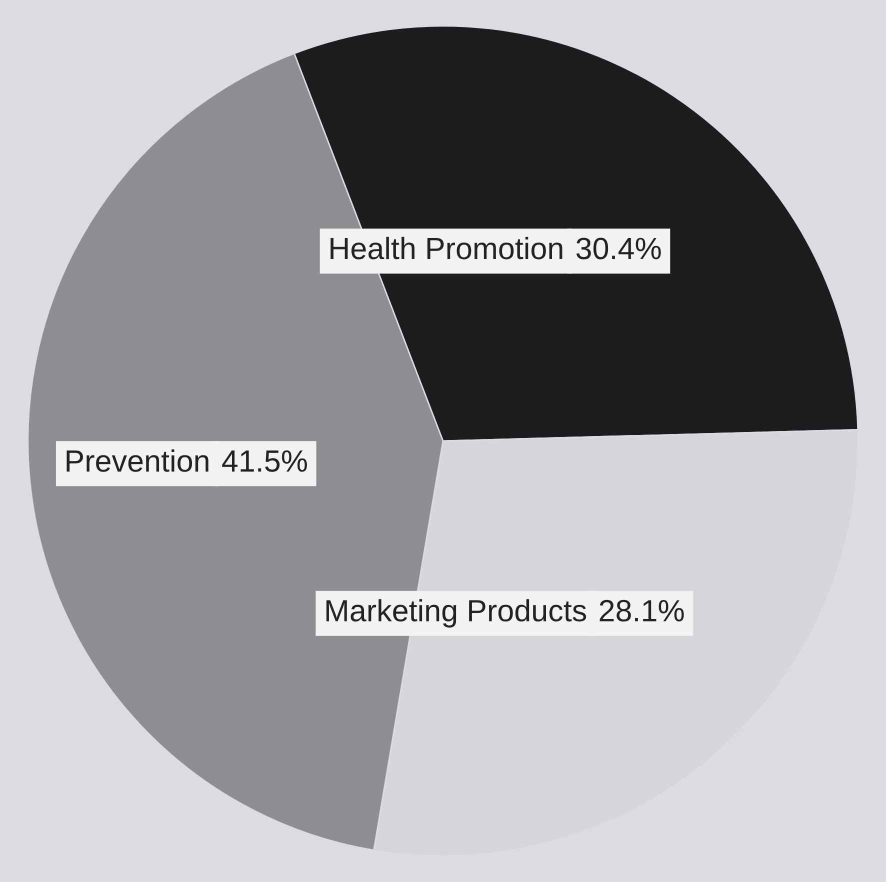 The height and width of the screenshot is (882, 886). What do you see at coordinates (137, 460) in the screenshot?
I see `slice-label: Prevention` at bounding box center [137, 460].